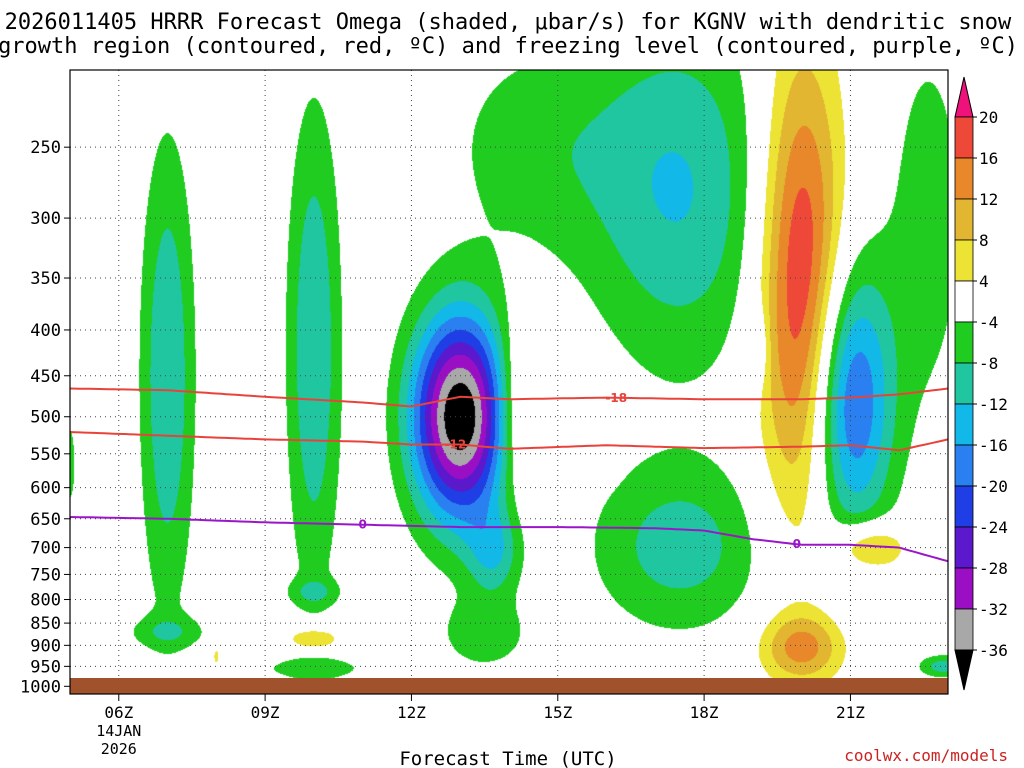 The width and height of the screenshot is (1024, 768). What do you see at coordinates (45, 575) in the screenshot?
I see `y-tick-label: 750` at bounding box center [45, 575].